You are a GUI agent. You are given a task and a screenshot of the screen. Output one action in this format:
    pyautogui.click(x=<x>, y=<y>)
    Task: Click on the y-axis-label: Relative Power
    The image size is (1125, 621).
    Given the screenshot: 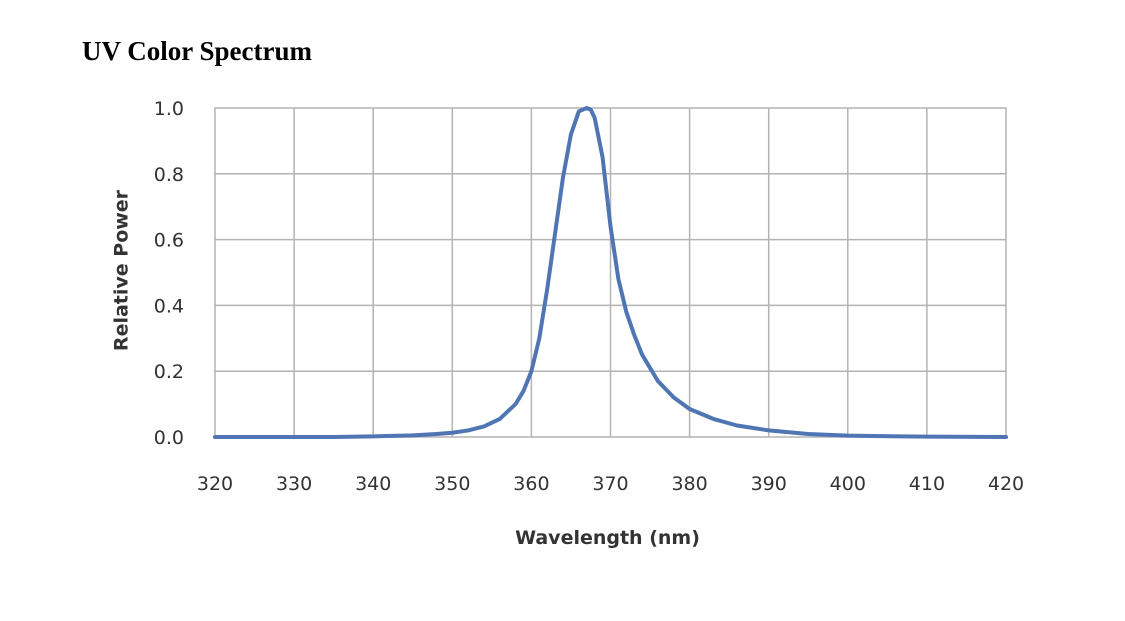 What is the action you would take?
    pyautogui.click(x=122, y=270)
    